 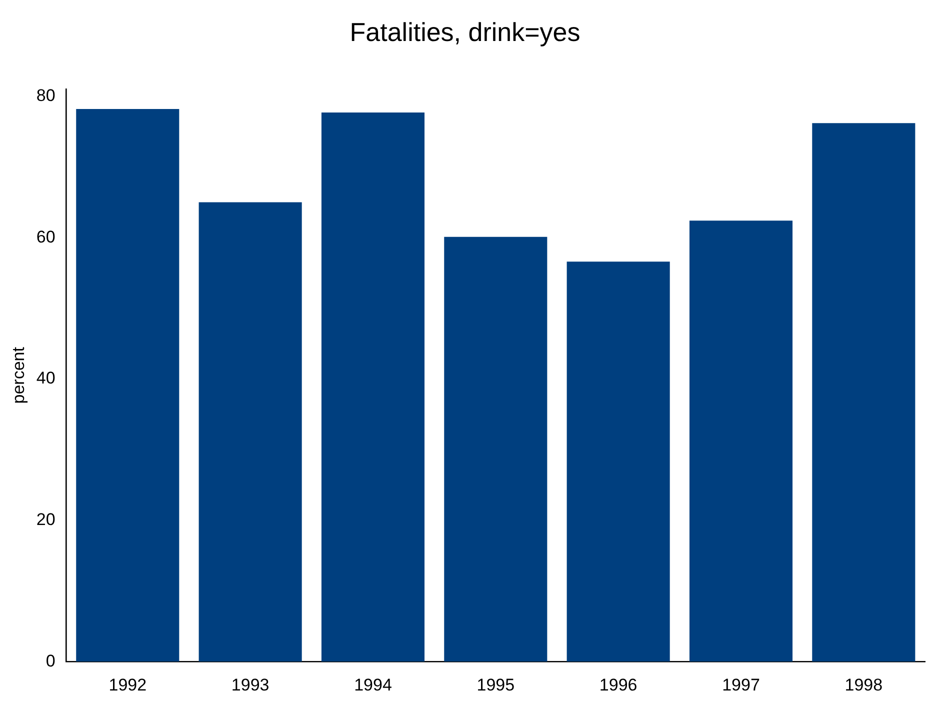 What do you see at coordinates (495, 684) in the screenshot?
I see `x-tick-label: 1995` at bounding box center [495, 684].